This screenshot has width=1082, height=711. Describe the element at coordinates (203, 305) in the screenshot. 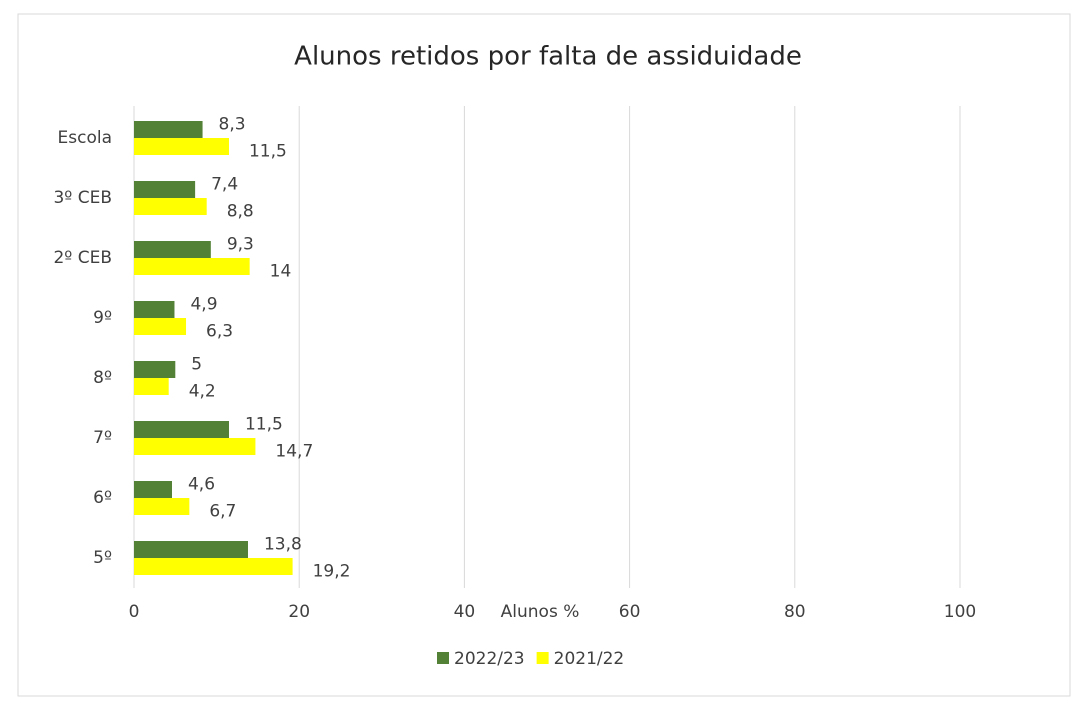

I see `value-label: 4,9` at that location.